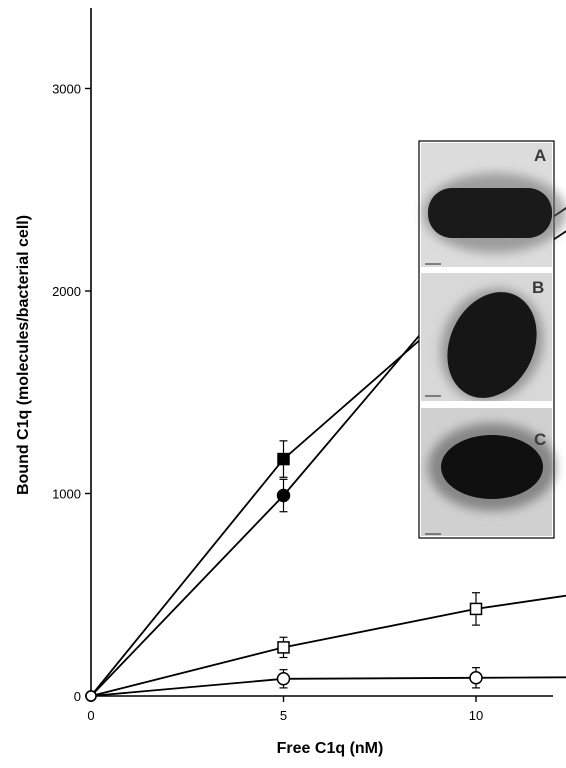  Describe the element at coordinates (66, 89) in the screenshot. I see `y-tick-label: 3000` at that location.